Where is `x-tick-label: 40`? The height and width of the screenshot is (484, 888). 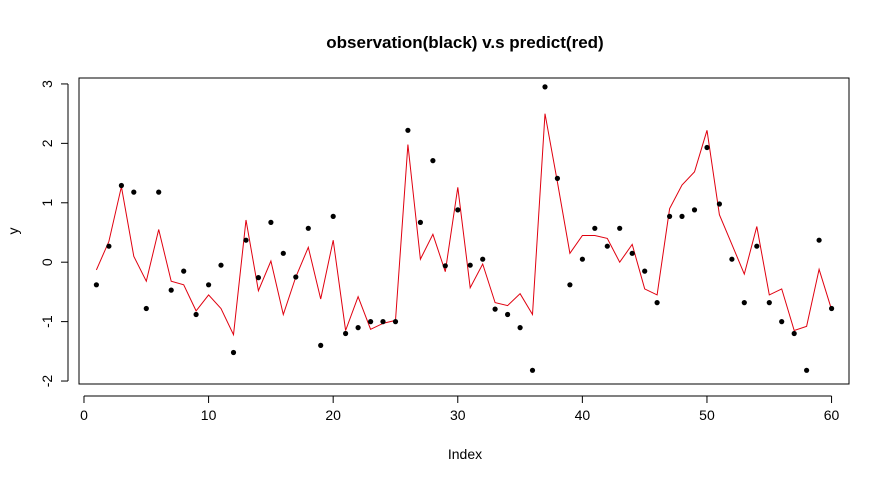 x-tick-label: 40 is located at coordinates (583, 415).